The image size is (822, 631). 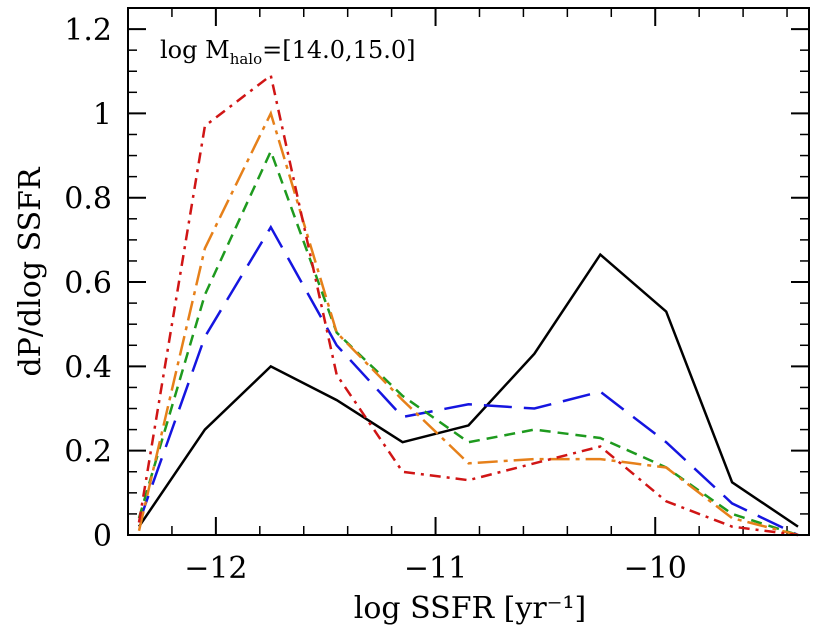 I want to click on y-tick-label: 1, so click(x=102, y=114).